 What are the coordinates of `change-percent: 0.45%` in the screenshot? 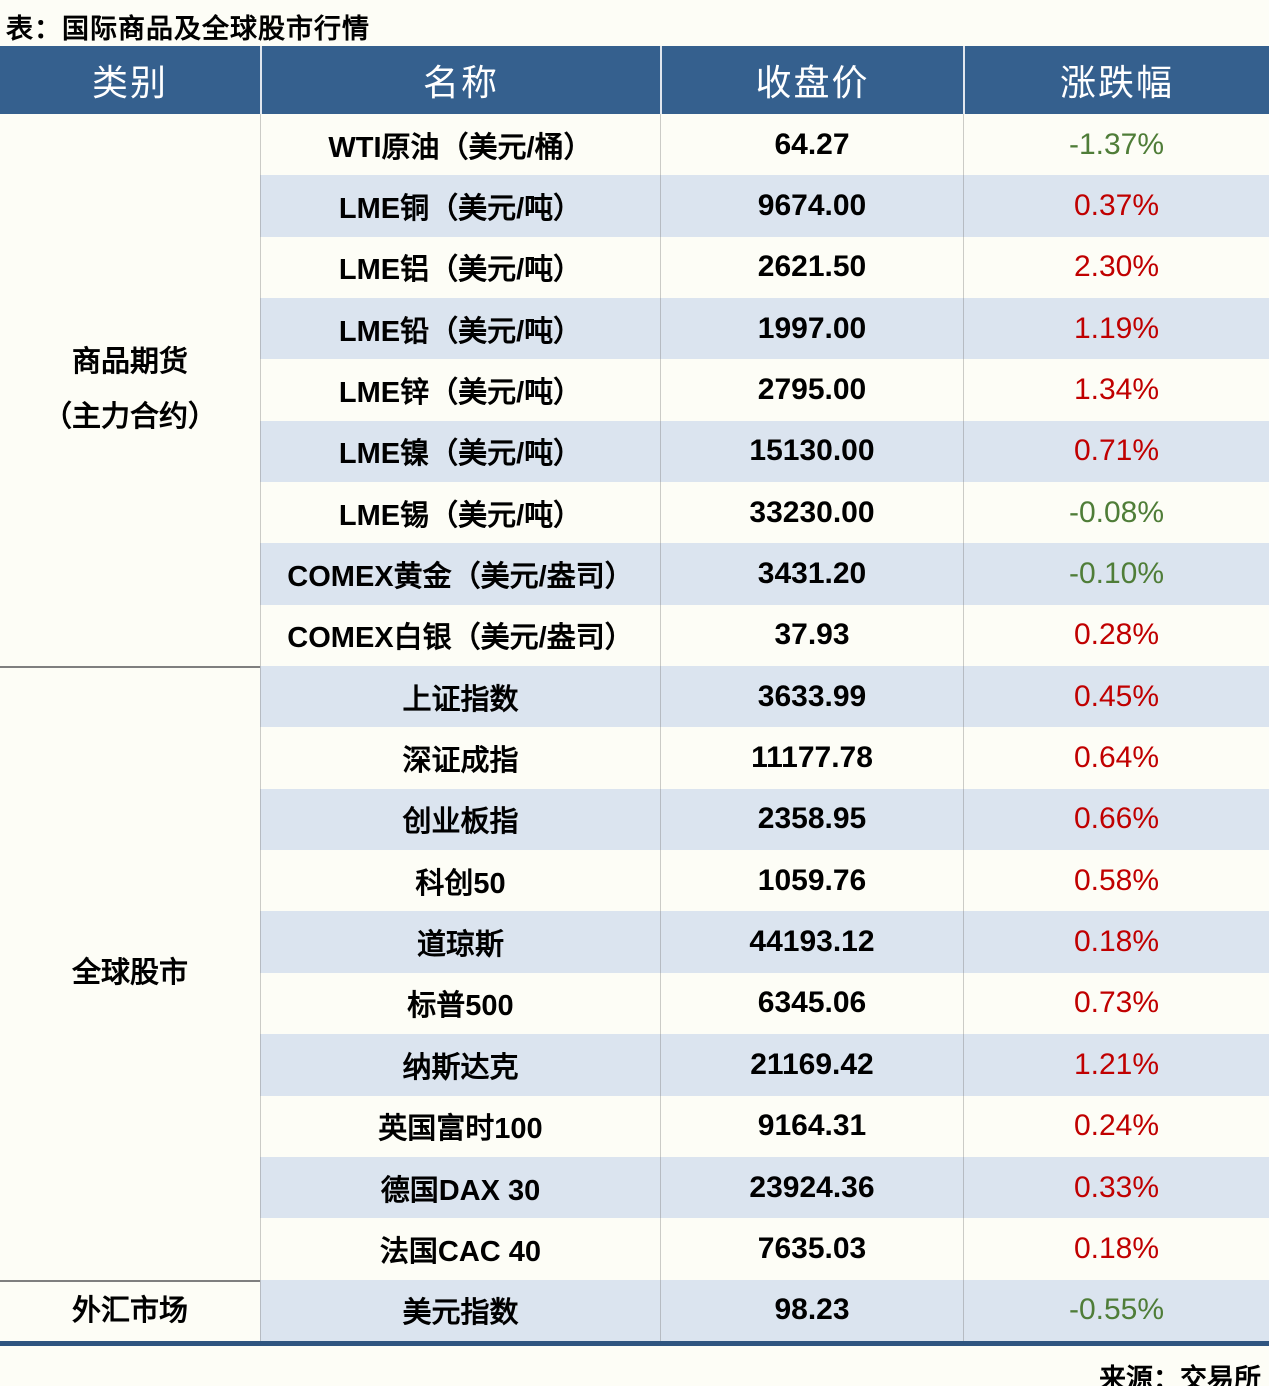 It's located at (1116, 697).